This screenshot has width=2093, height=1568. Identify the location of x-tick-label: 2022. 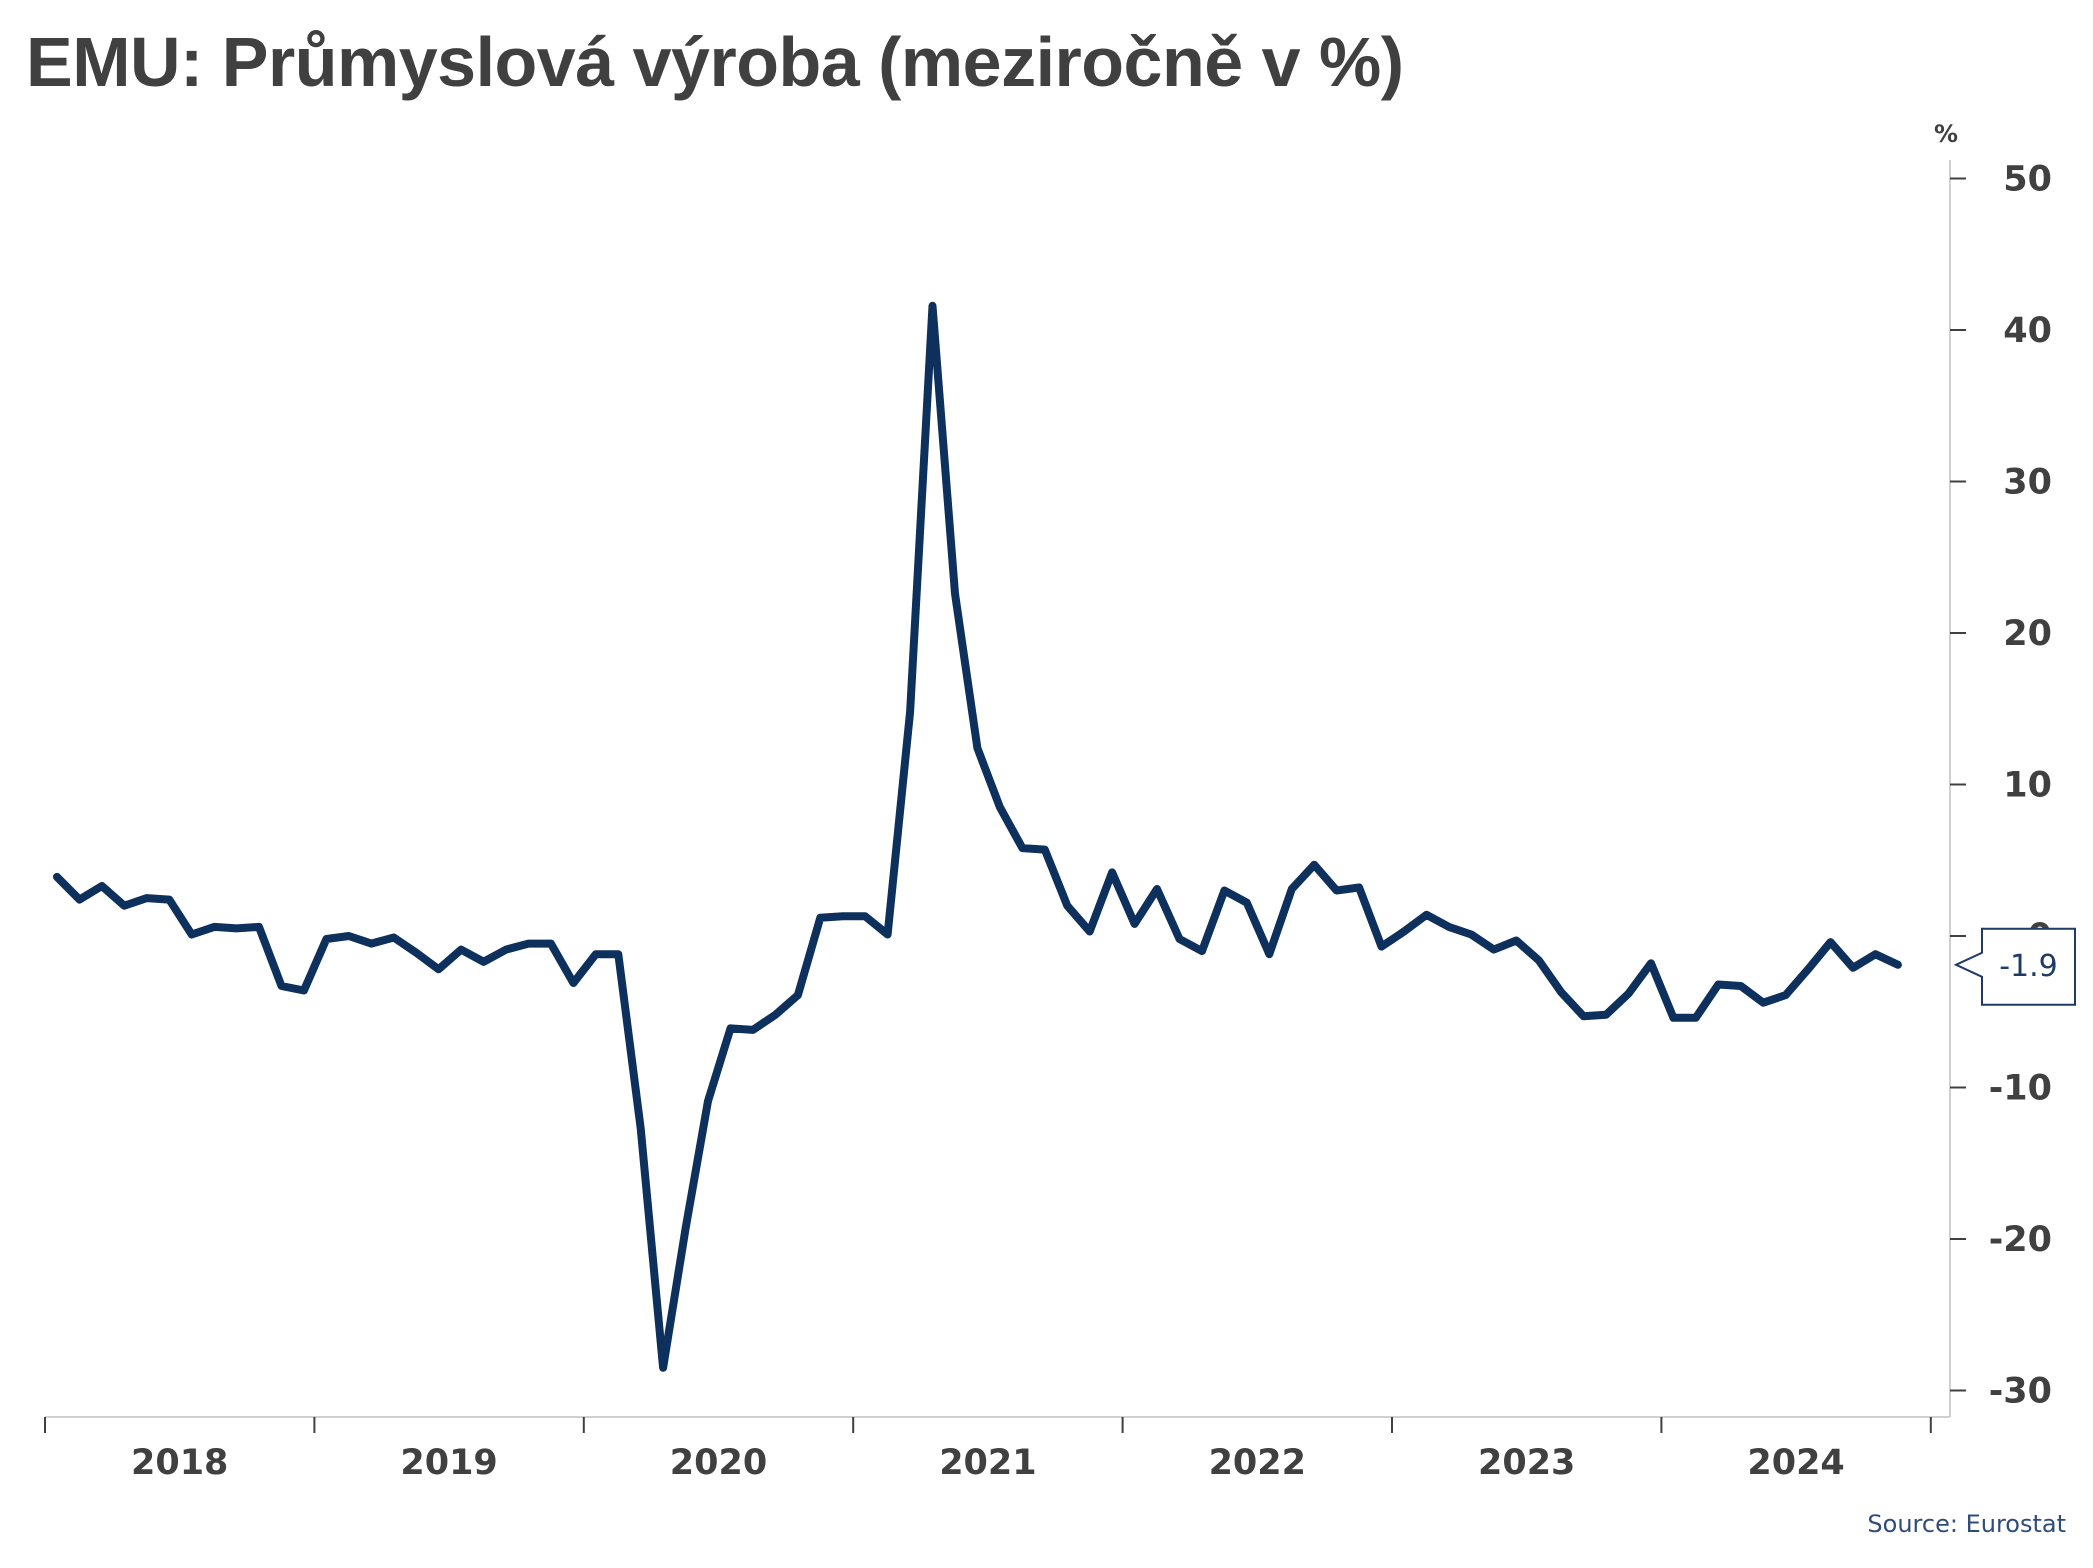
(1257, 1463).